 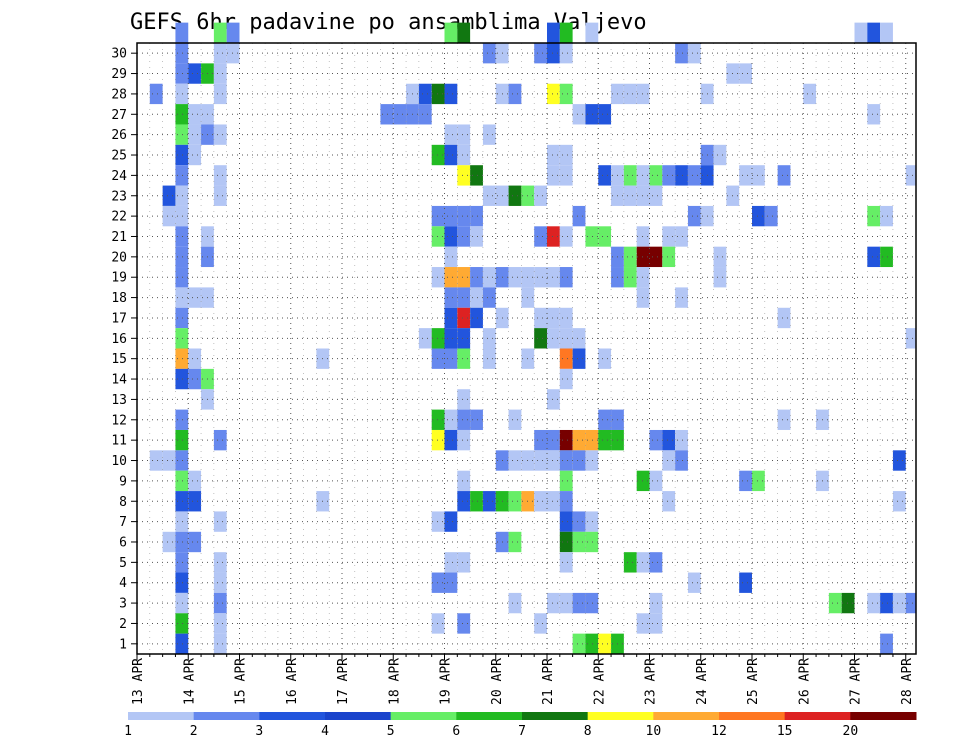 What do you see at coordinates (123, 583) in the screenshot?
I see `y-tick-label: 4` at bounding box center [123, 583].